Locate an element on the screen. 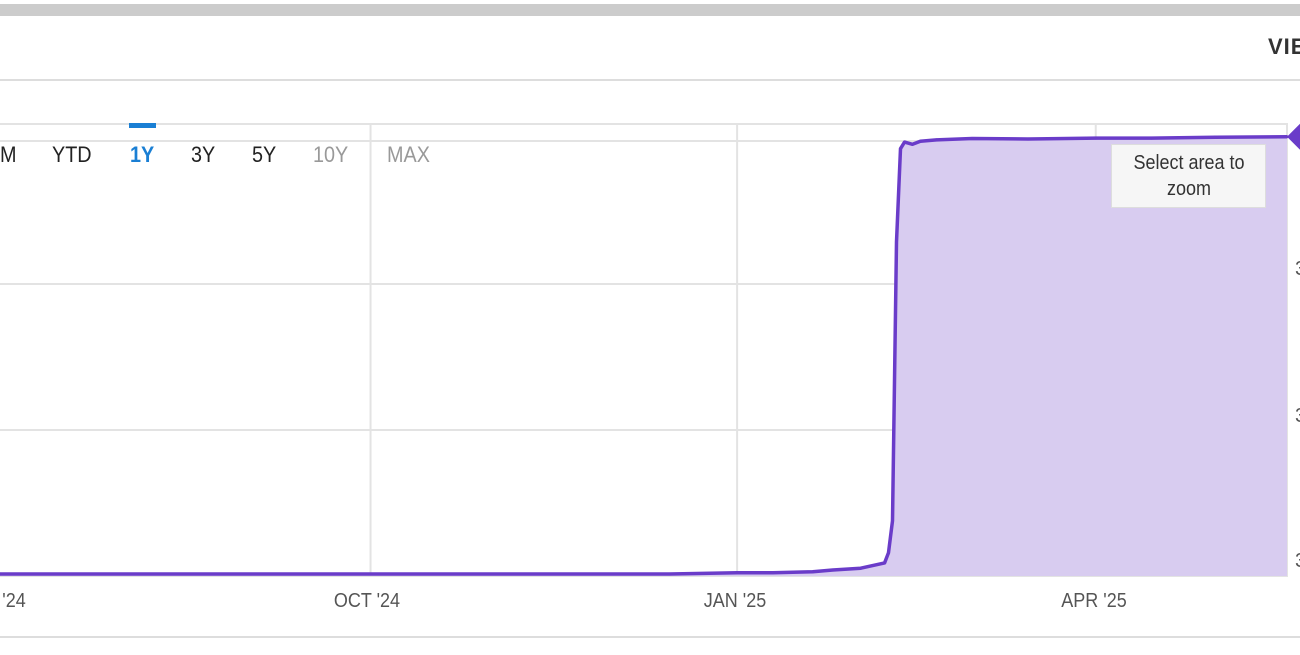 The height and width of the screenshot is (655, 1300). range-button-3y: 3Y is located at coordinates (203, 154).